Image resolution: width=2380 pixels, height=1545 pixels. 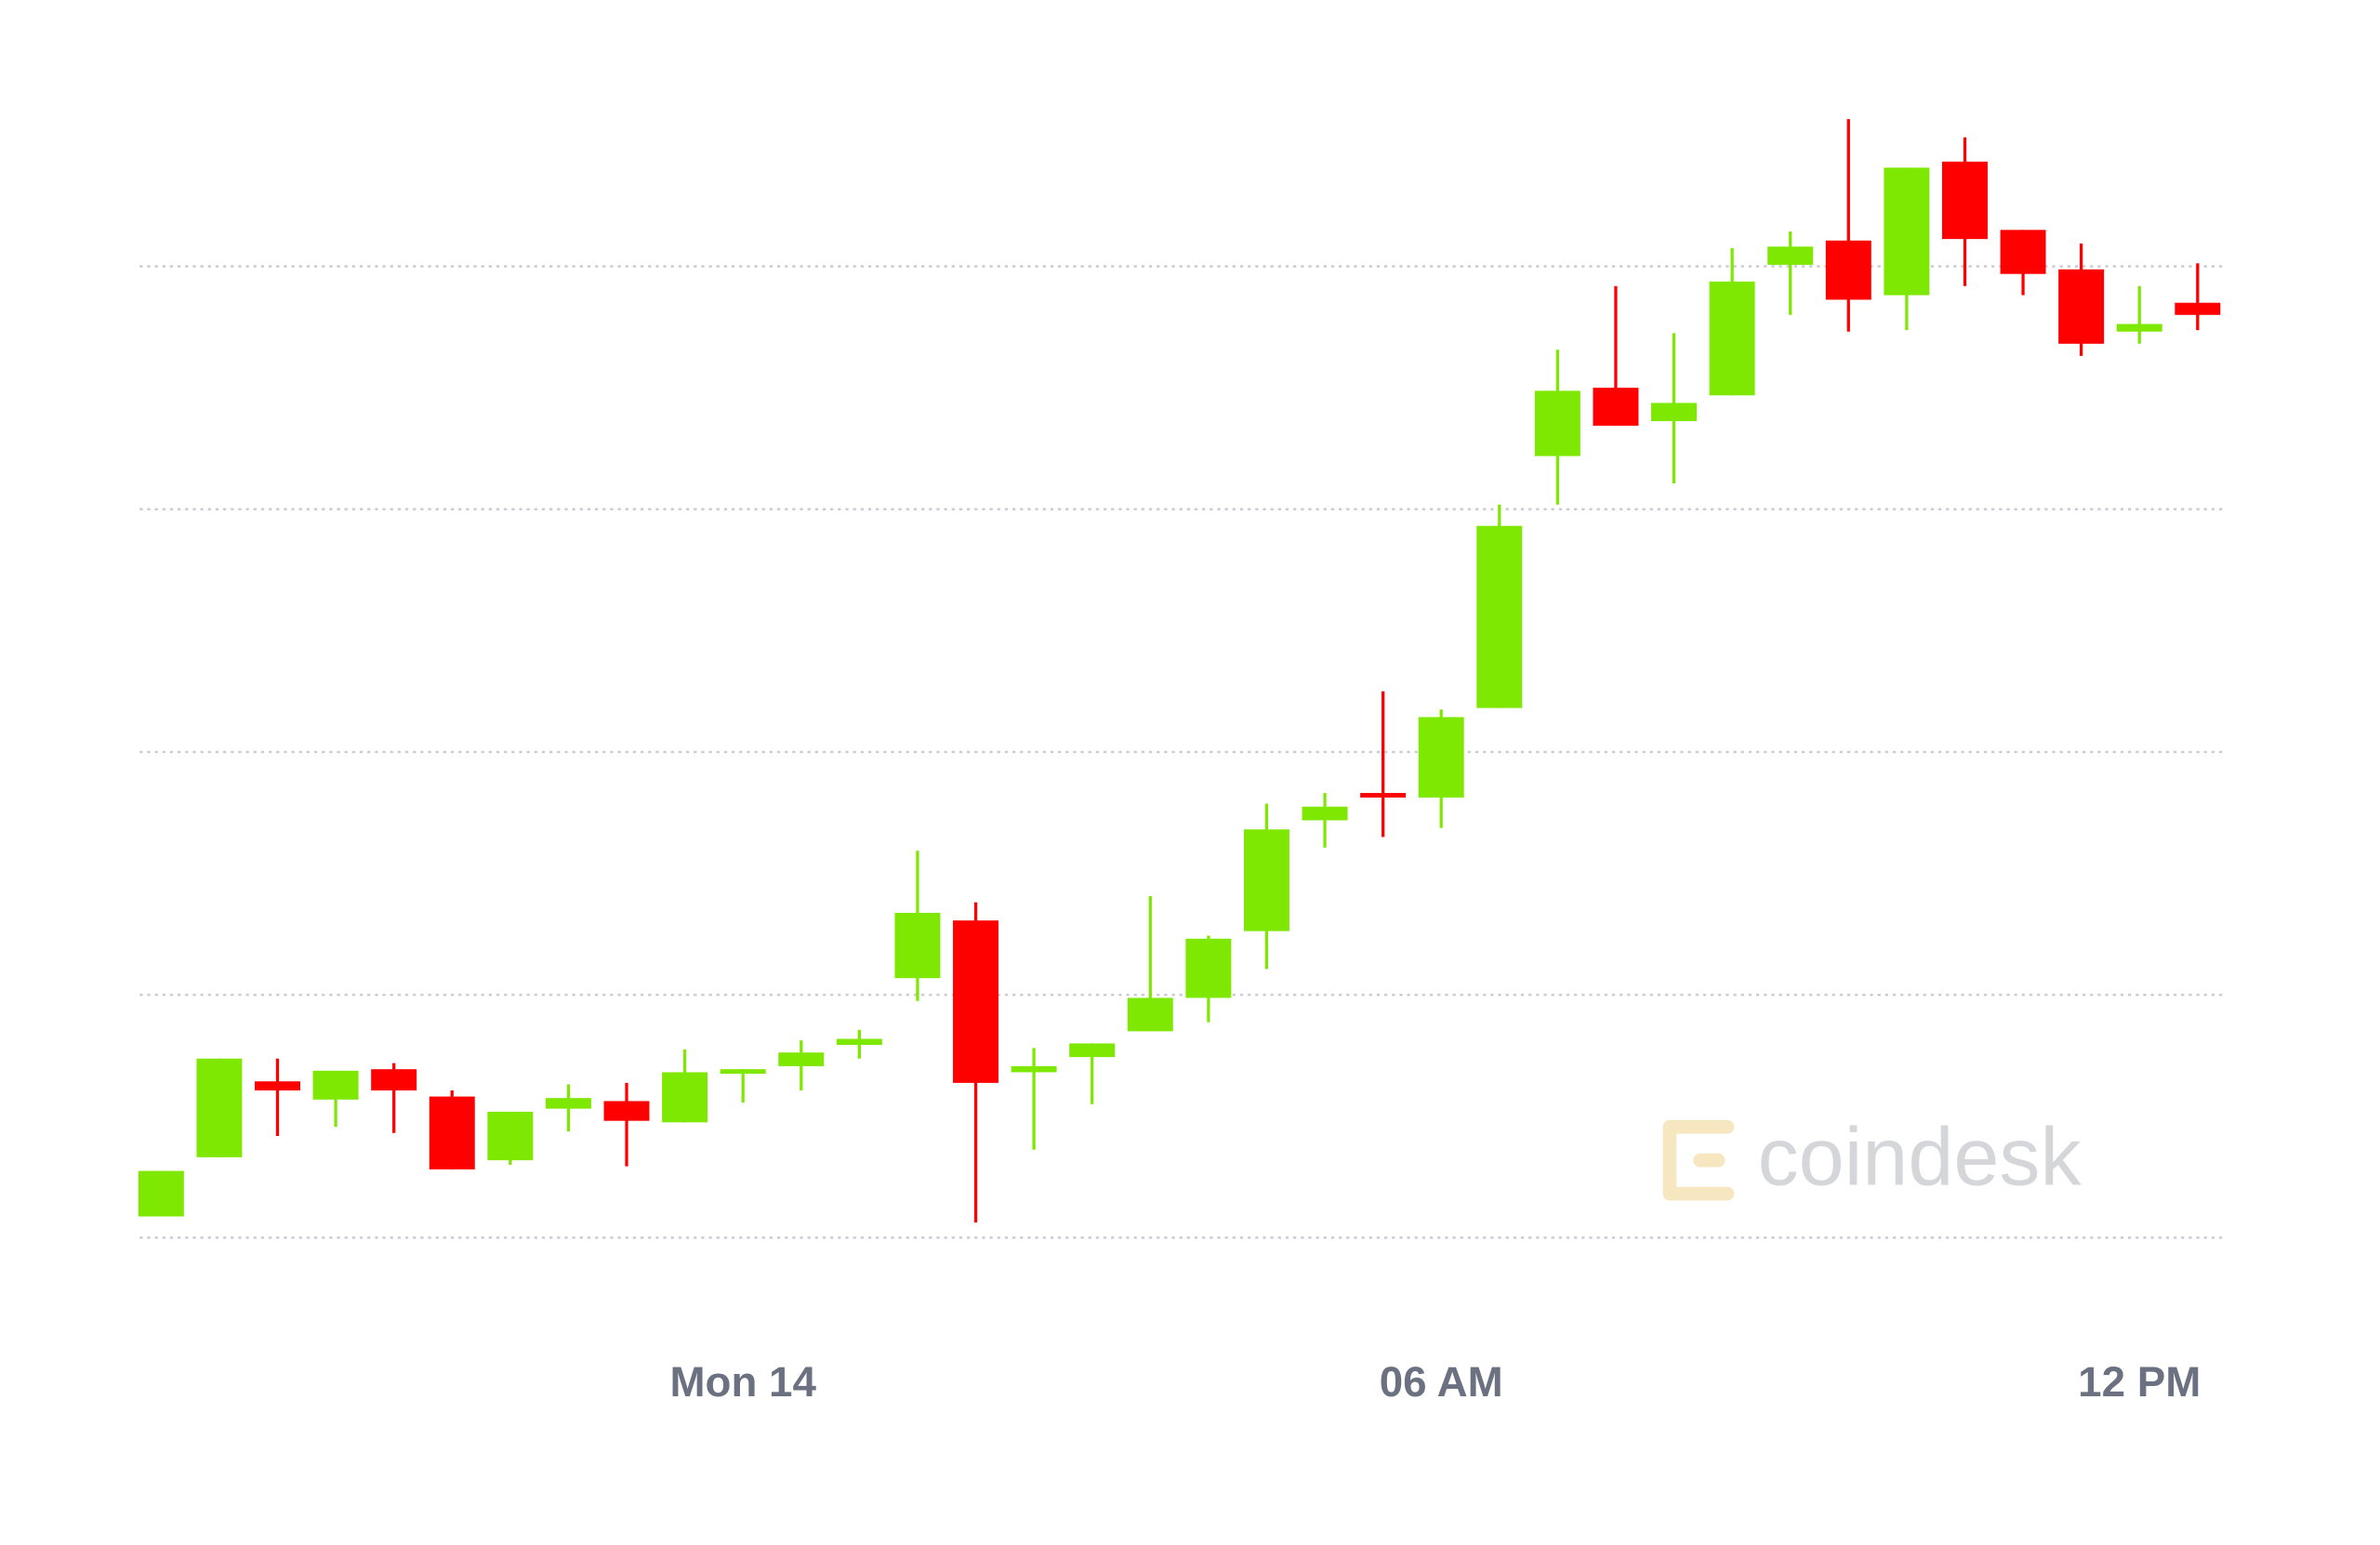 What do you see at coordinates (1441, 1382) in the screenshot?
I see `x-tick-label: 06 AM` at bounding box center [1441, 1382].